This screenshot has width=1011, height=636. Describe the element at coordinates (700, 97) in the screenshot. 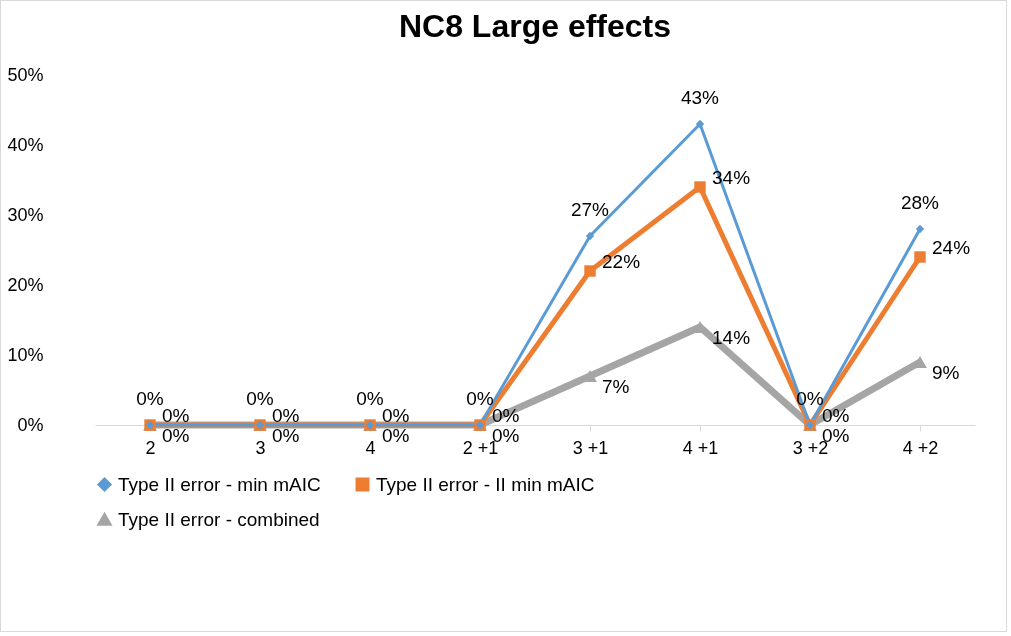

I see `data-label: 43%` at that location.